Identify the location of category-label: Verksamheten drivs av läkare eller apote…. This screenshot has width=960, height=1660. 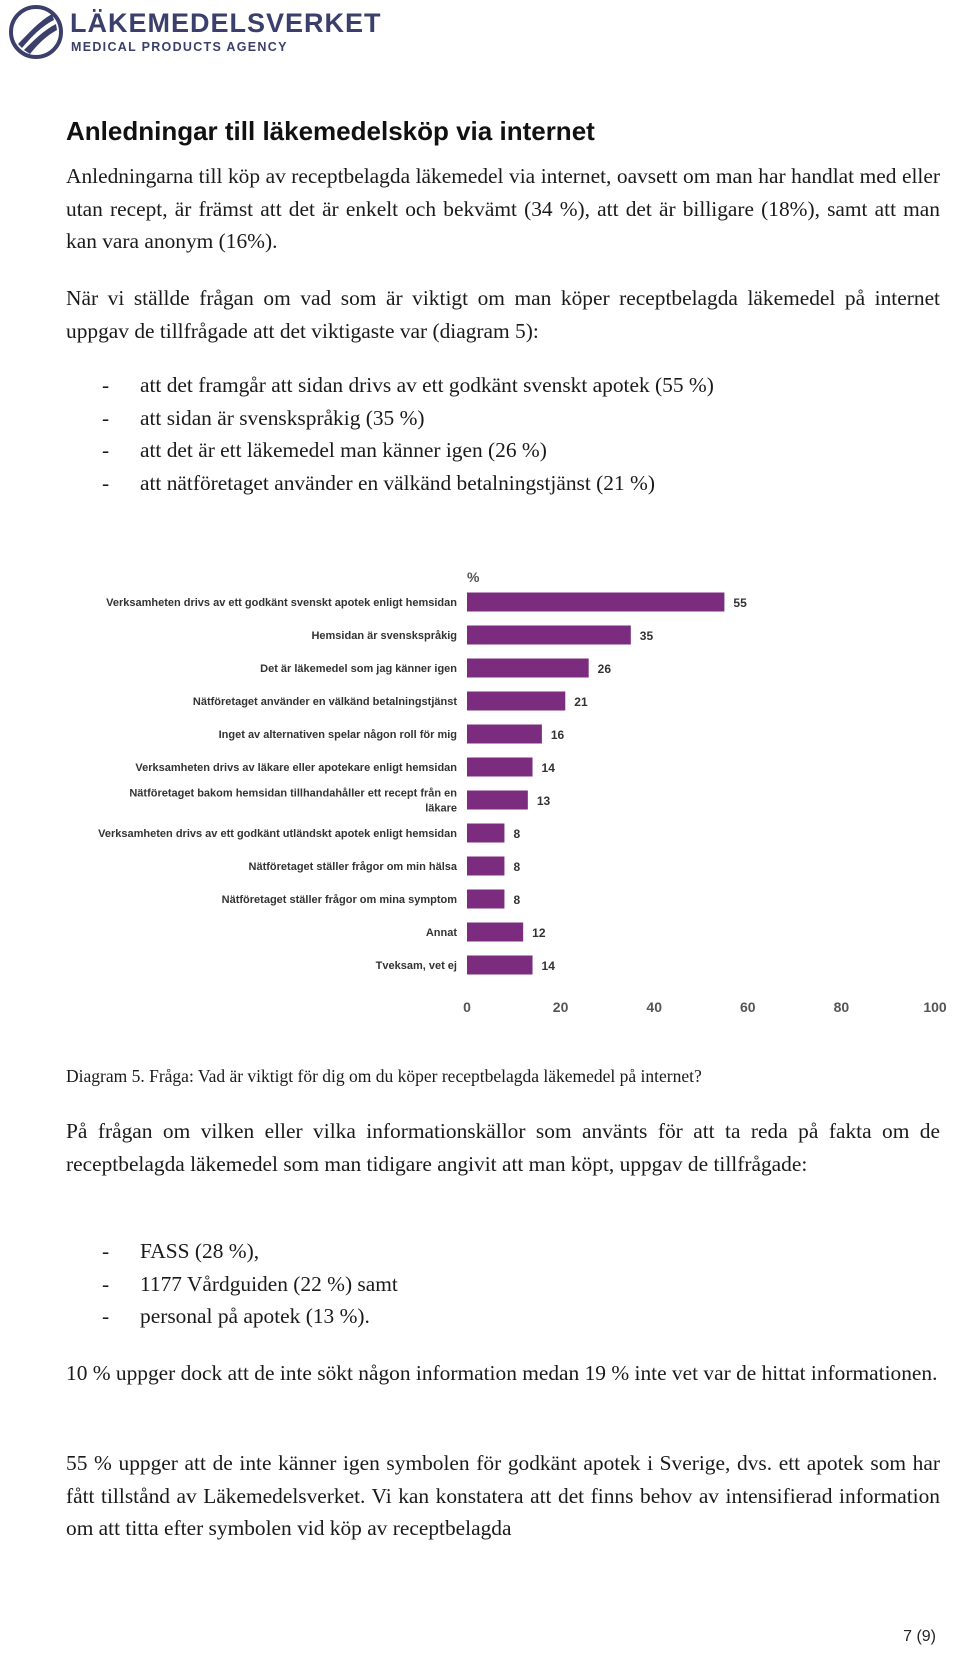
(296, 768).